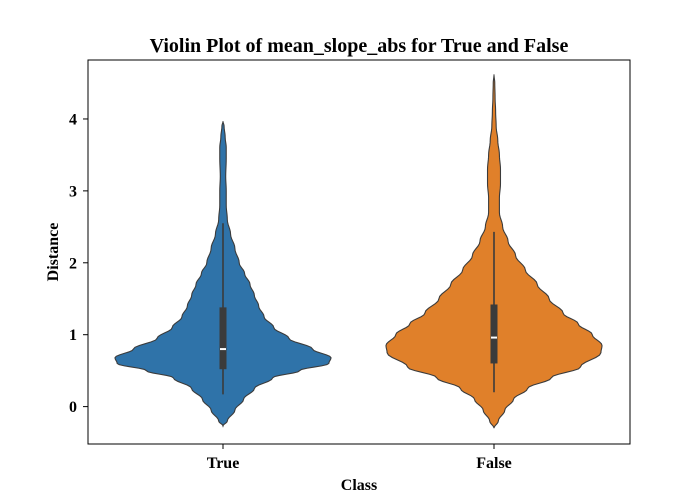 This screenshot has height=500, width=700. What do you see at coordinates (73, 335) in the screenshot?
I see `y-tick-label: 1` at bounding box center [73, 335].